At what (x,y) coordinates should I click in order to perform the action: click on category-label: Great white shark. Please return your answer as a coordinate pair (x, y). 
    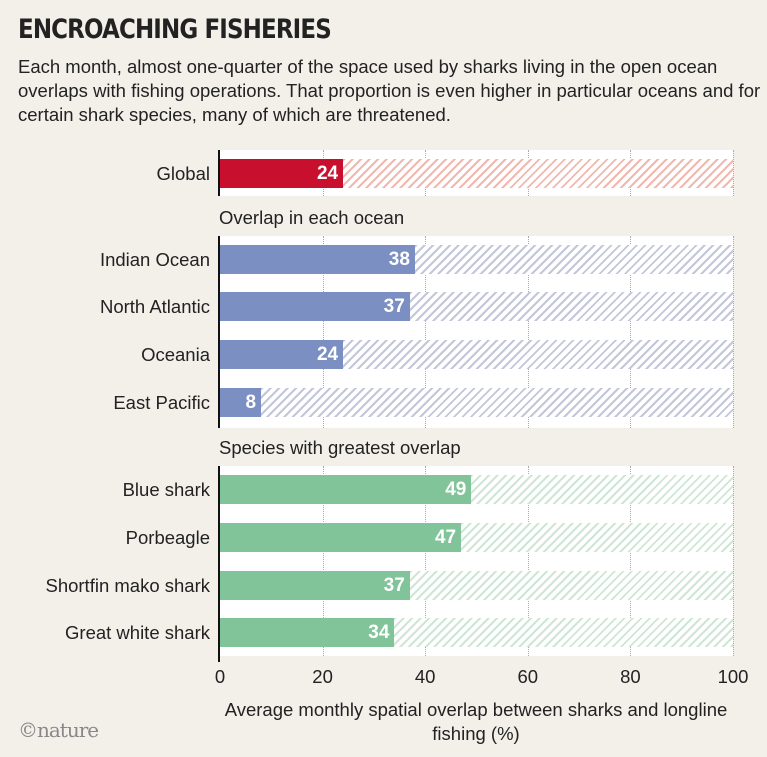
    Looking at the image, I should click on (137, 632).